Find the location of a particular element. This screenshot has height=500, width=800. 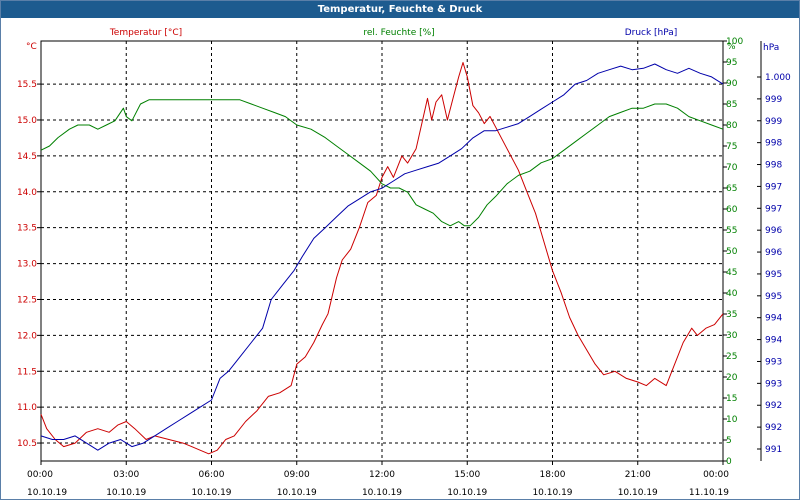

humidity-tick-label: 95 is located at coordinates (731, 63).